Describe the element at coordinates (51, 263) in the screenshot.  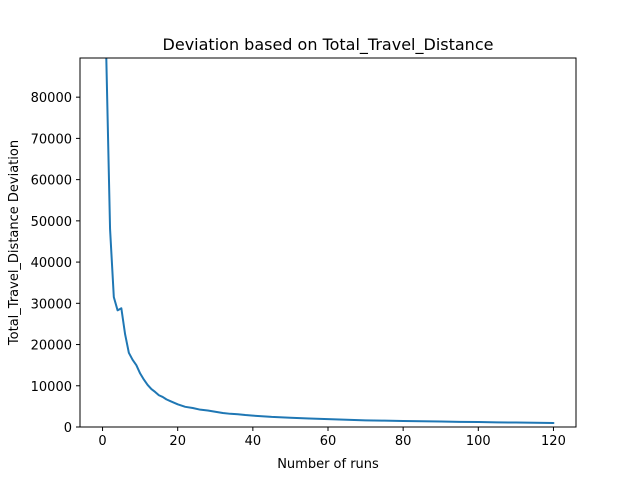
I see `y-tick-label: 40000` at that location.